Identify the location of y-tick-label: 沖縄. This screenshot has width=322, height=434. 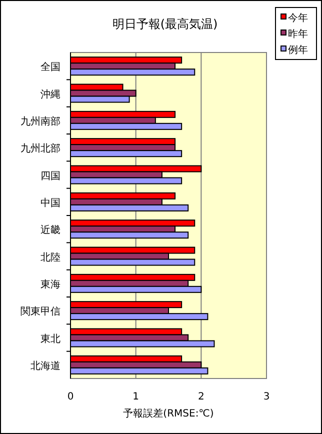
(50, 94).